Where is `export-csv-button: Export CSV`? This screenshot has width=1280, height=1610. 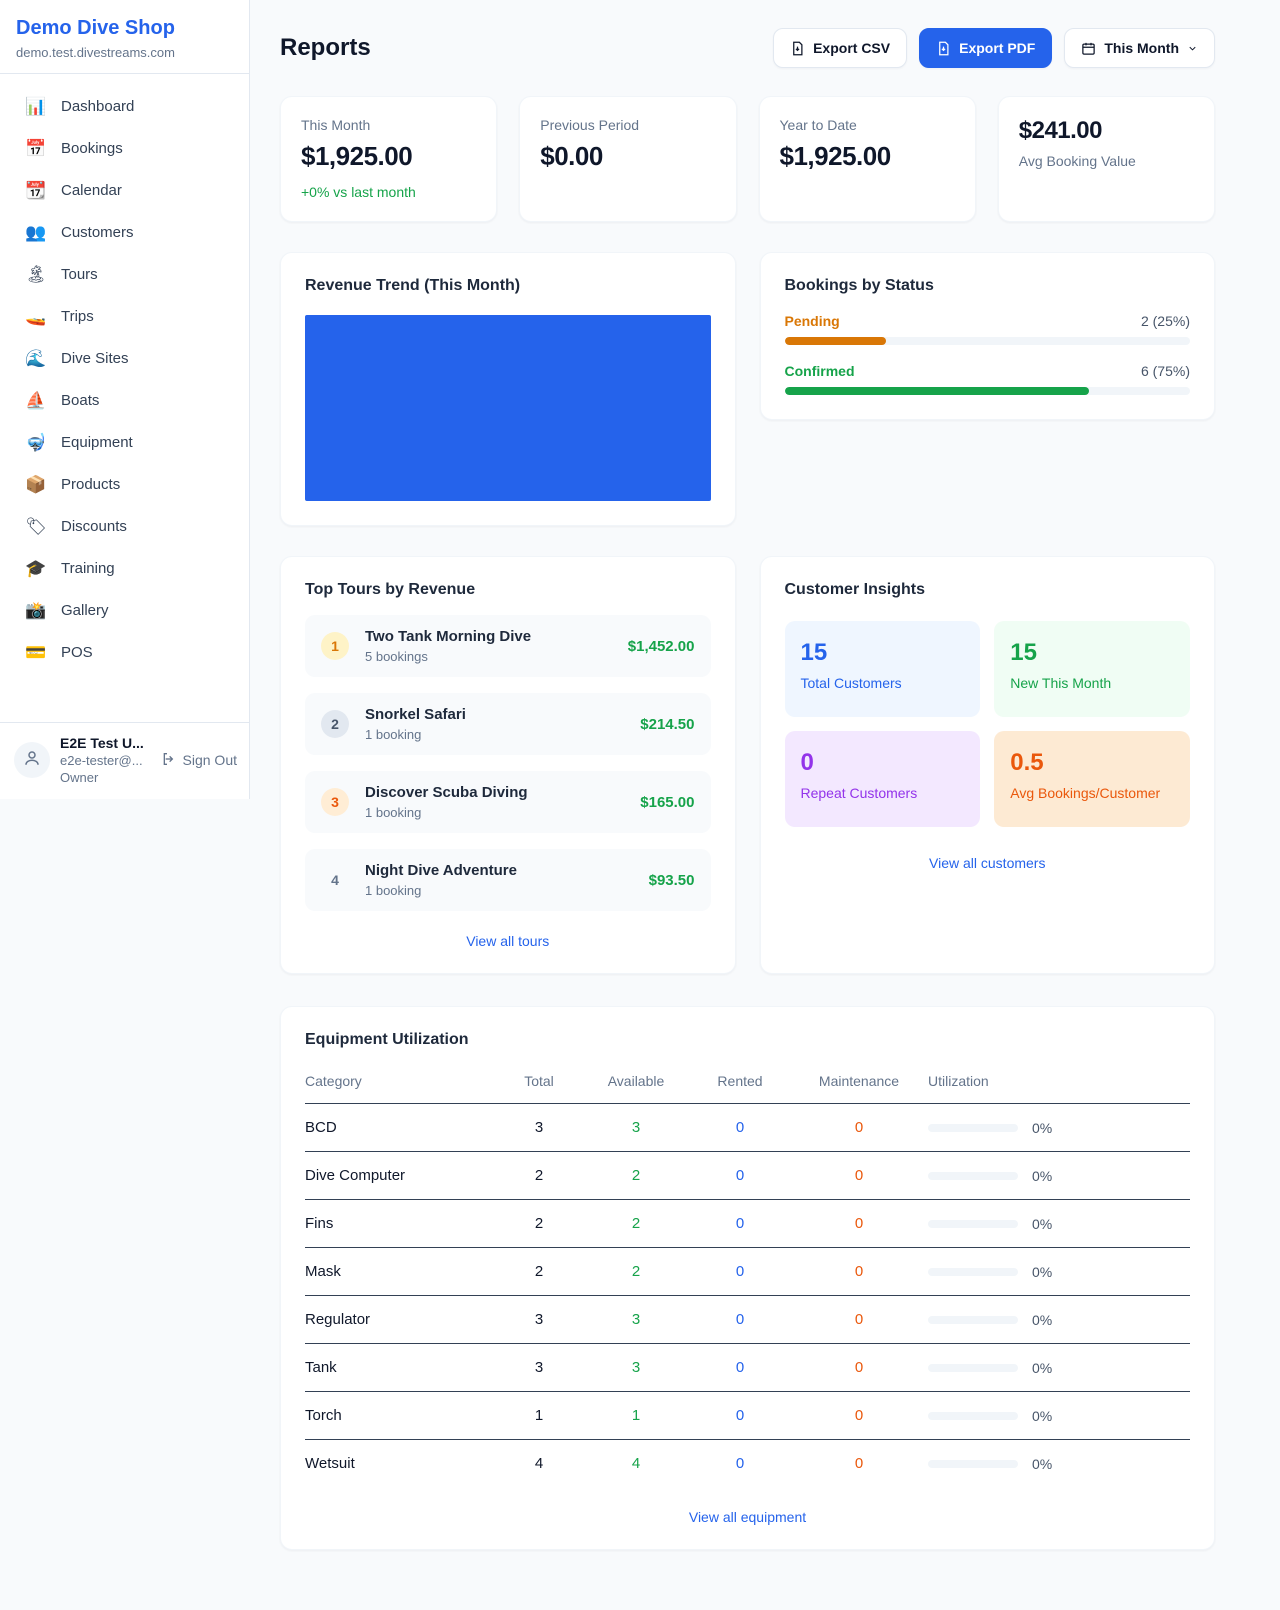 export-csv-button: Export CSV is located at coordinates (840, 48).